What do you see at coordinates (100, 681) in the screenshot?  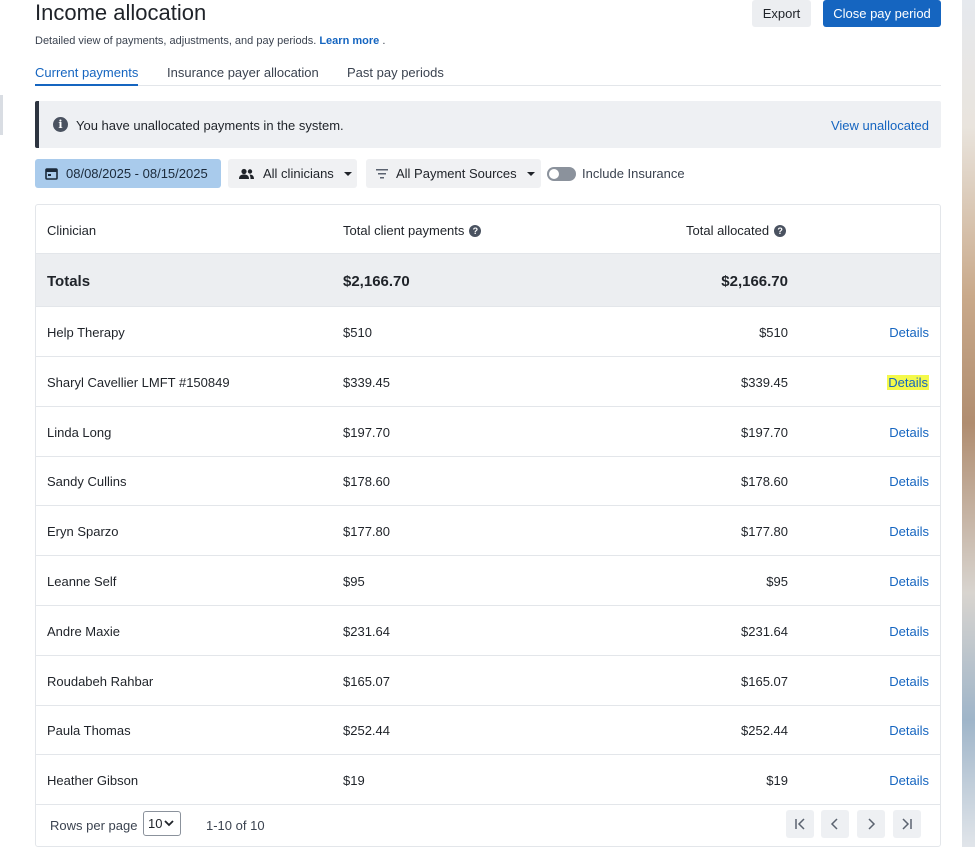 I see `clinician-name: Roudabeh Rahbar` at bounding box center [100, 681].